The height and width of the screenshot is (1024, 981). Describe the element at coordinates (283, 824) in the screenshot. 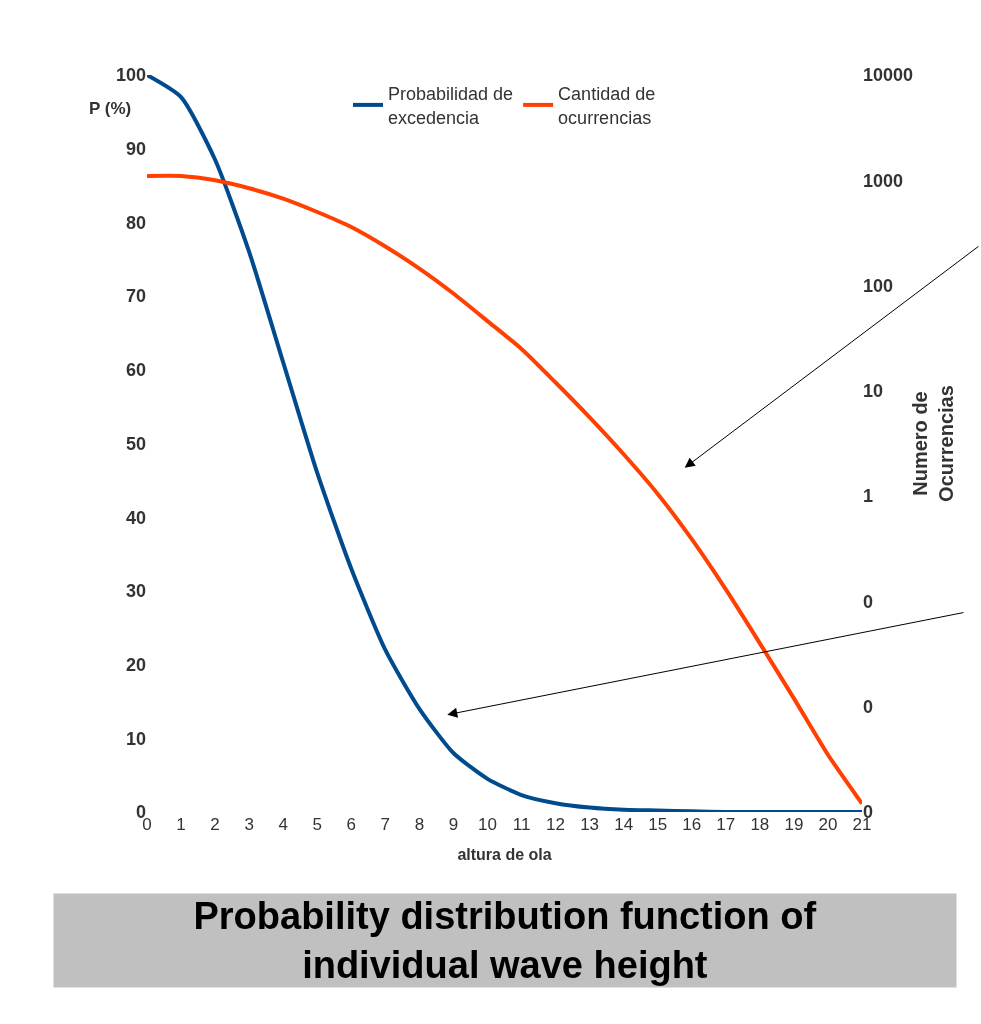

I see `x-tick-label: 4` at that location.